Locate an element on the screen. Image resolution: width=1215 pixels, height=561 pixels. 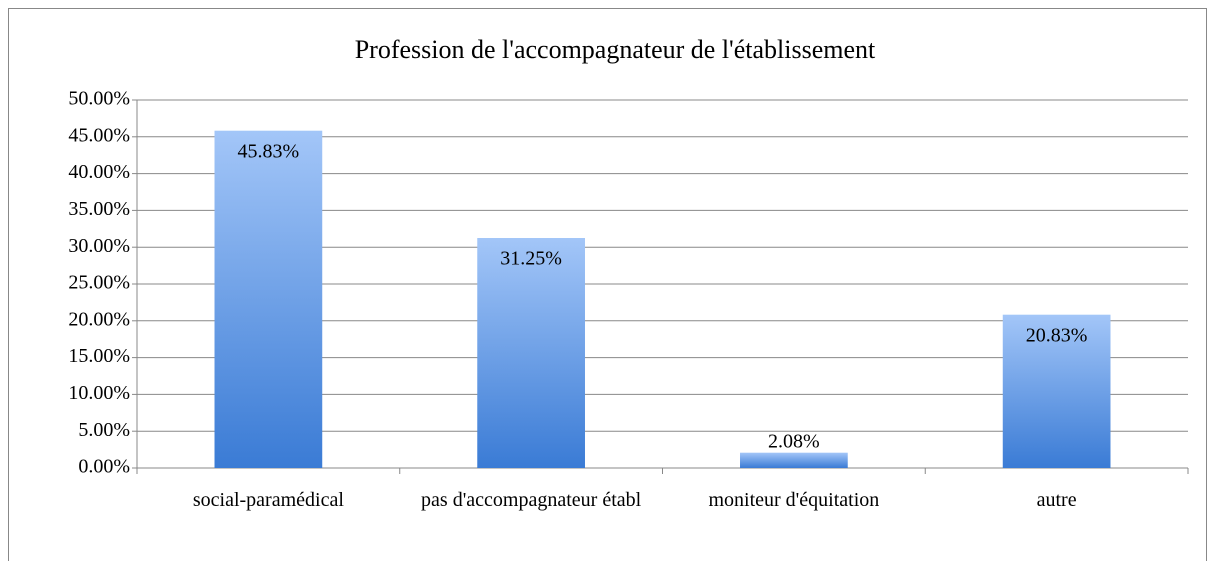
y-tick-label: 20.00% is located at coordinates (99, 319).